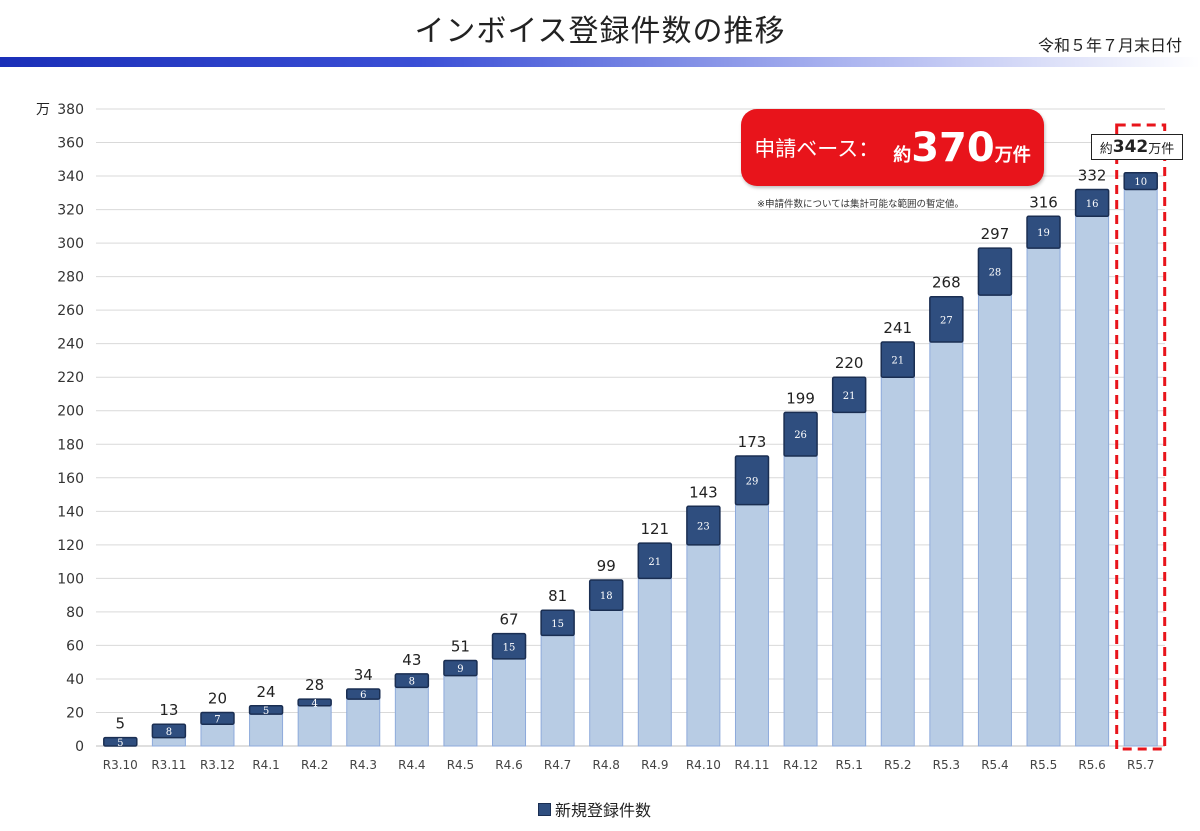 The height and width of the screenshot is (831, 1200). I want to click on x-tick-label: R5.1, so click(848, 765).